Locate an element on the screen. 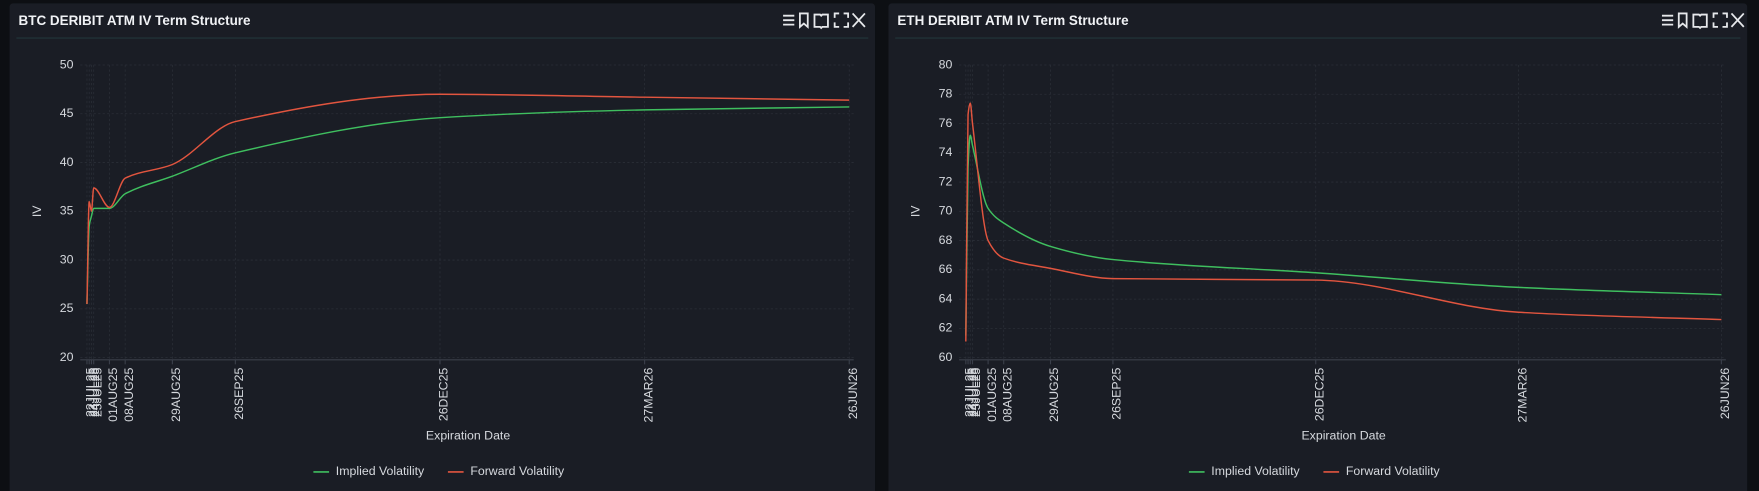  y-tick-label: 40 is located at coordinates (67, 162).